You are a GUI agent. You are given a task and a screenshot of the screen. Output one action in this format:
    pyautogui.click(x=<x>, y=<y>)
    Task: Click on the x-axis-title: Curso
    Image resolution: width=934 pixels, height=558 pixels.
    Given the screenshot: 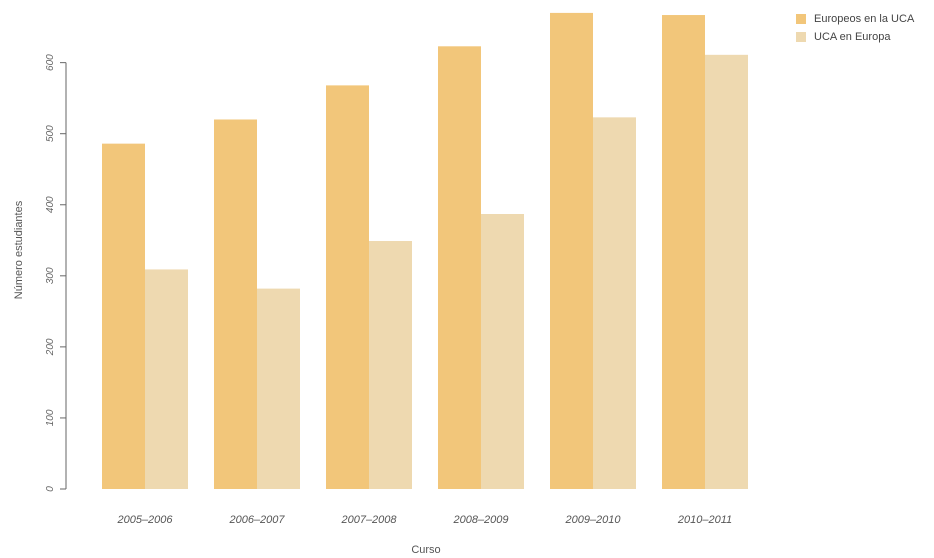 What is the action you would take?
    pyautogui.click(x=425, y=550)
    